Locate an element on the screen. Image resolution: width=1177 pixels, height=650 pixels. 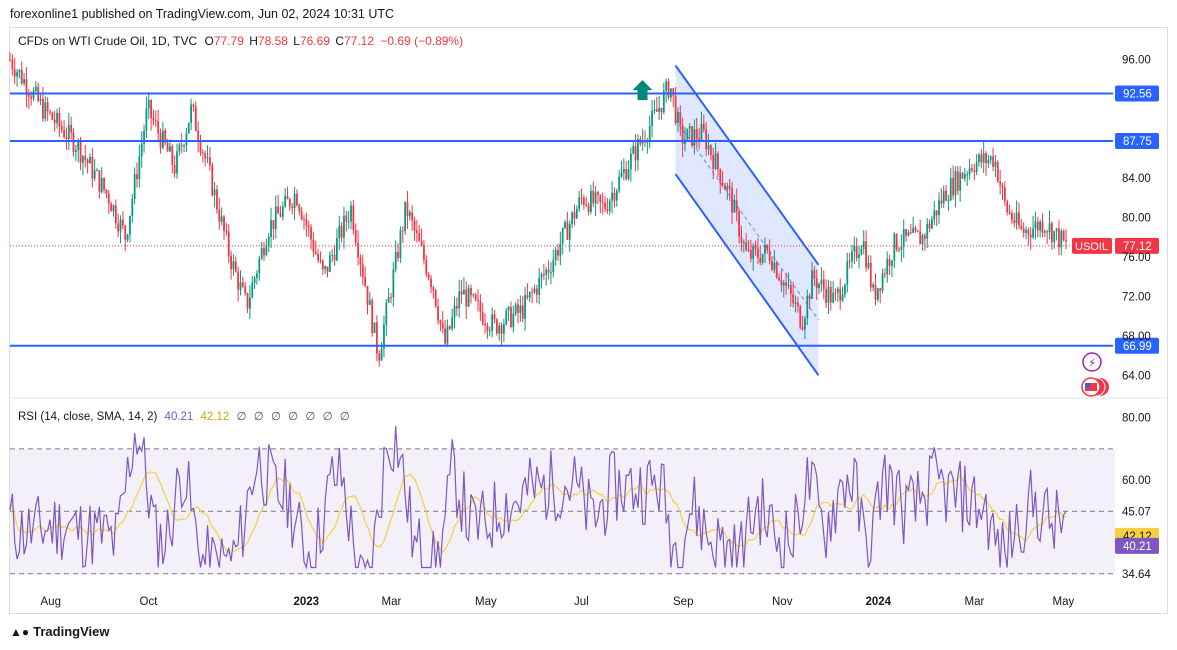
rsi-value: 40.21 is located at coordinates (179, 417).